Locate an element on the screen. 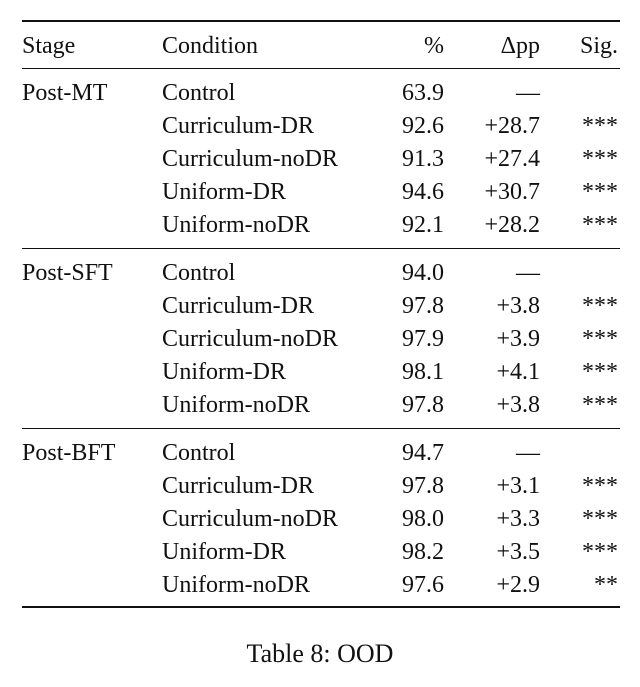 The image size is (640, 687). top-rule is located at coordinates (321, 21).